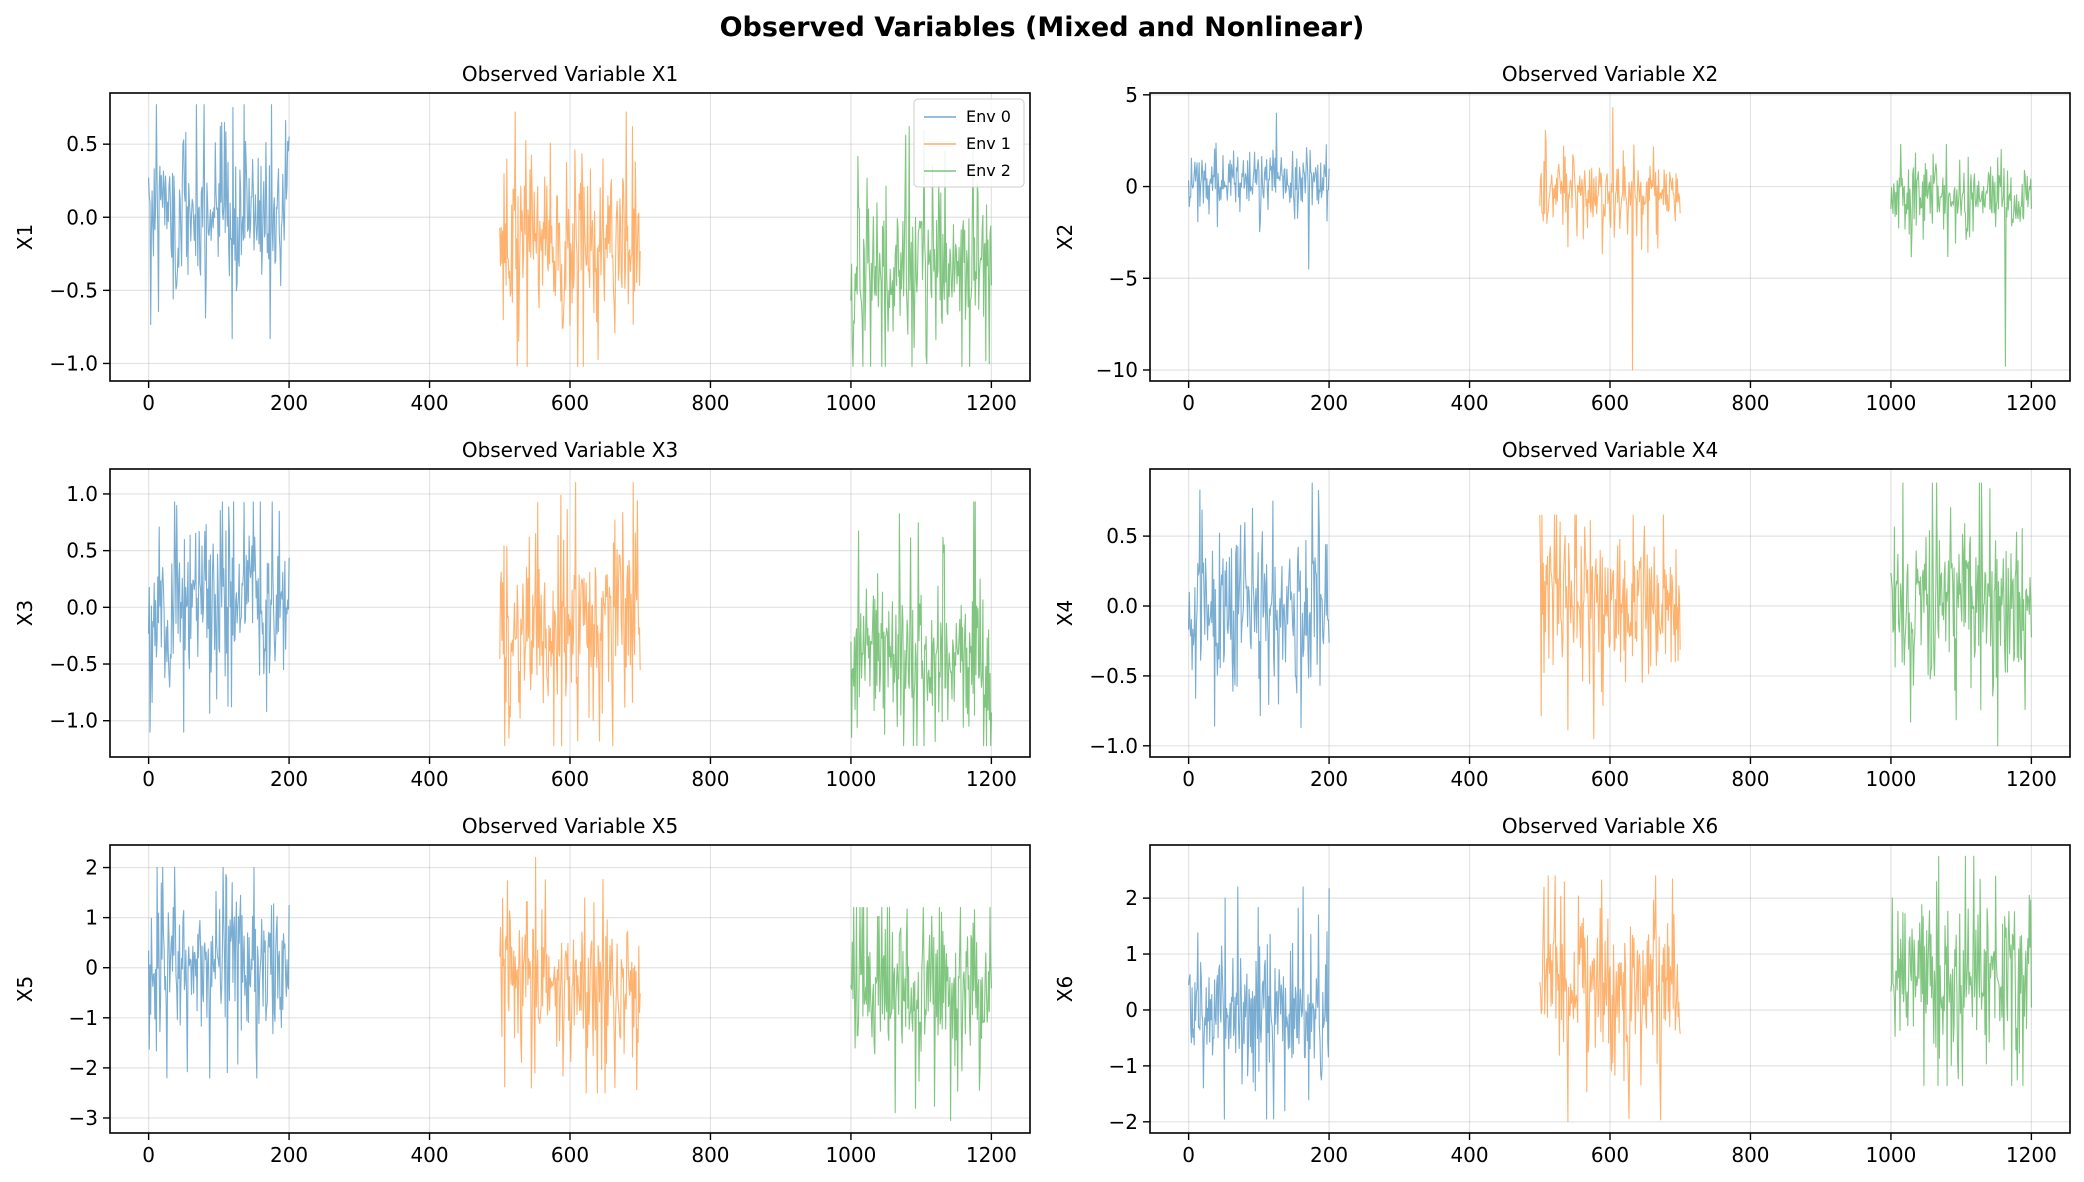 The width and height of the screenshot is (2084, 1182). Describe the element at coordinates (1042, 27) in the screenshot. I see `figure-suptitle: Observed Variables (Mixed and Nonlinear)` at that location.